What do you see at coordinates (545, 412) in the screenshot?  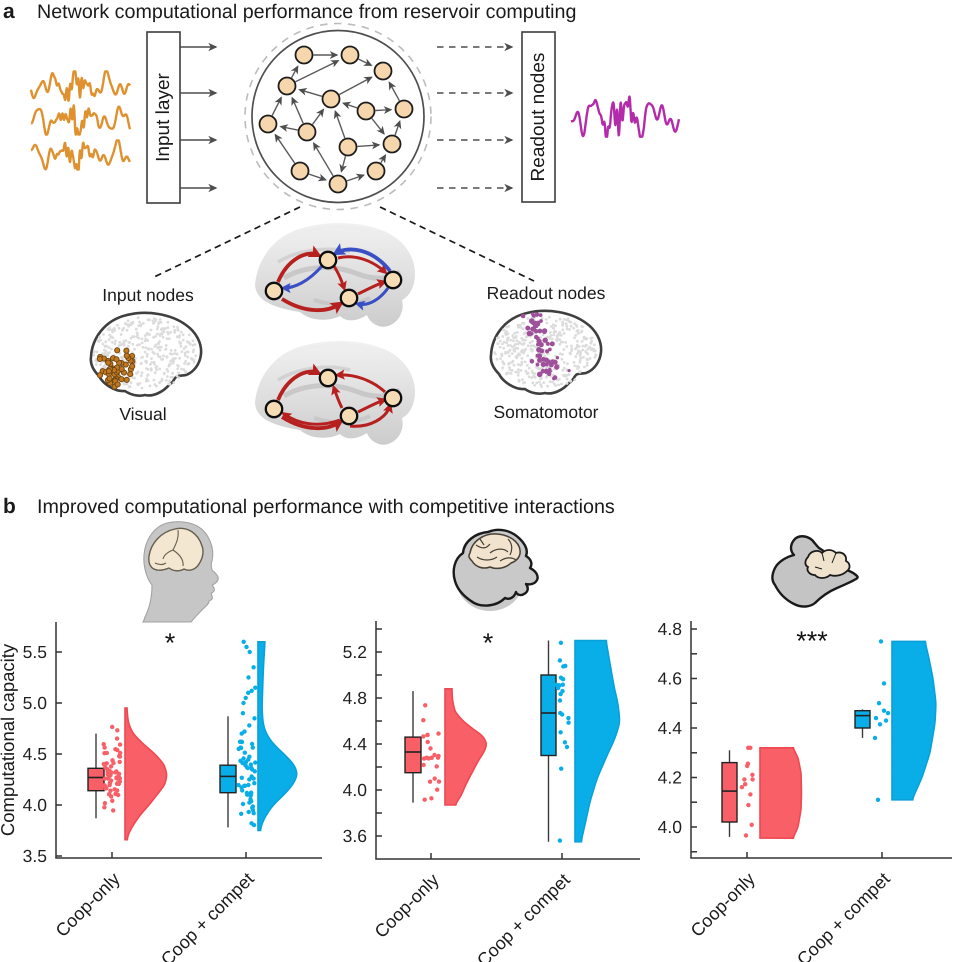 I see `svg-text: Somatomotor` at bounding box center [545, 412].